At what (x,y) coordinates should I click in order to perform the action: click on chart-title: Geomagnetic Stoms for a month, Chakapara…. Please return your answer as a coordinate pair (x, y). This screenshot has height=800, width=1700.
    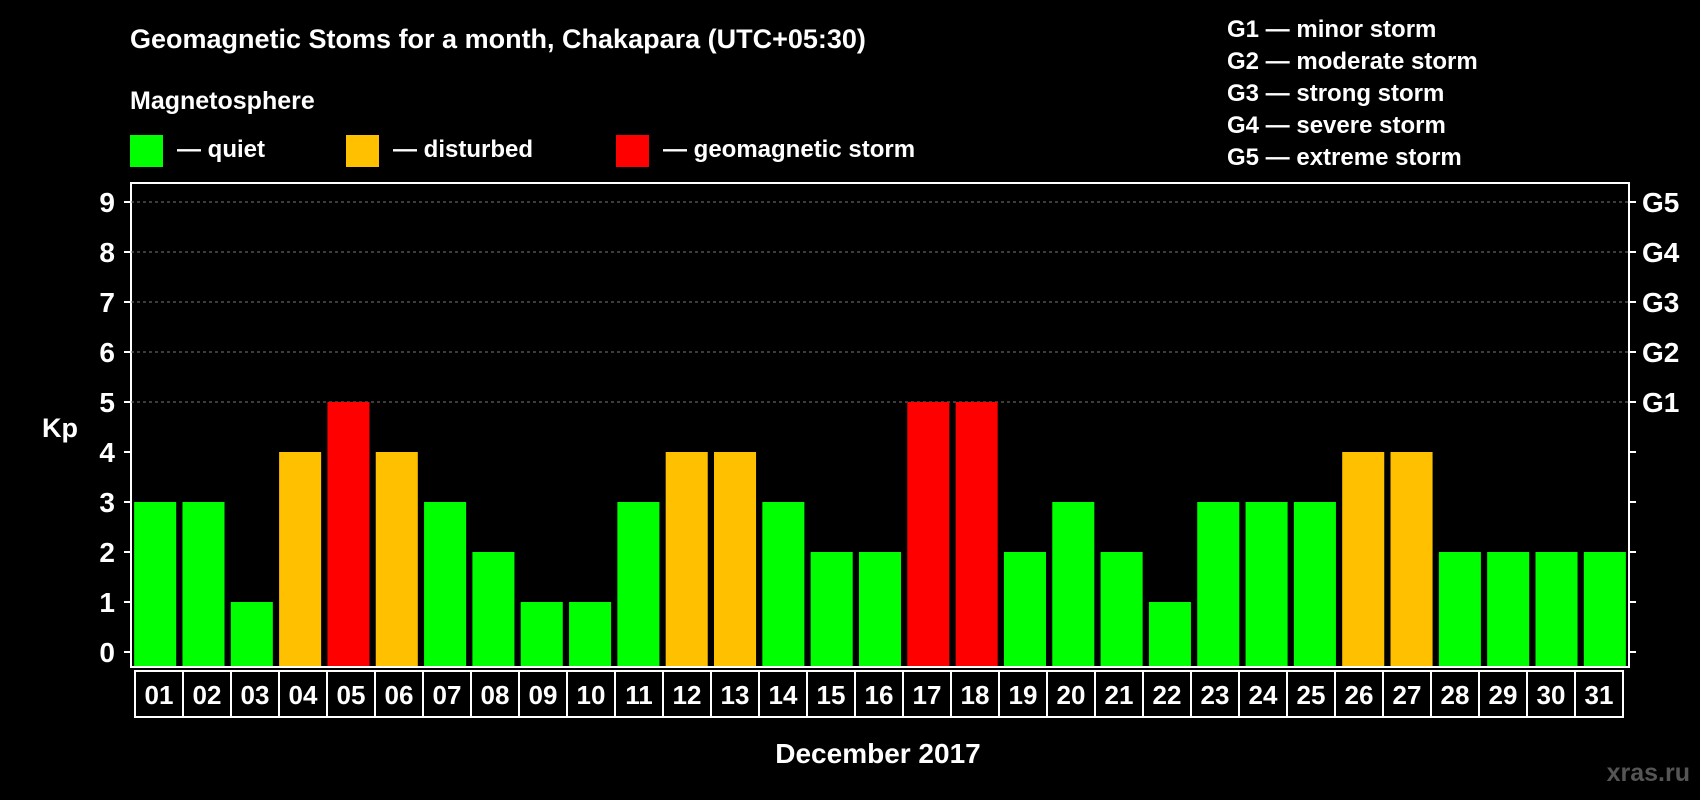
    Looking at the image, I should click on (498, 39).